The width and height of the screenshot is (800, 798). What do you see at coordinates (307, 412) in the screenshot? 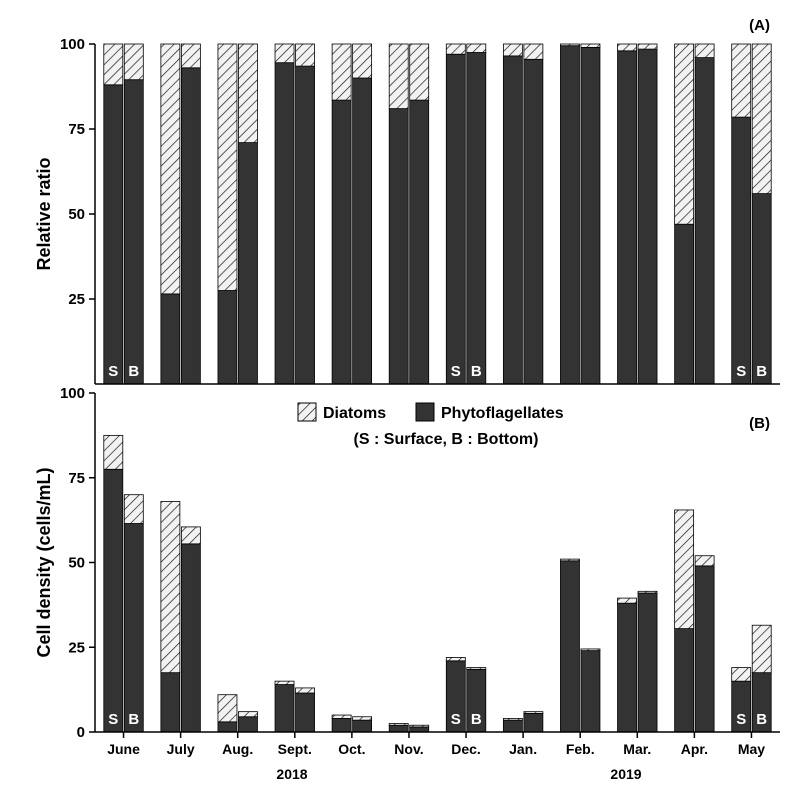
I see `legend-swatch-diatoms` at bounding box center [307, 412].